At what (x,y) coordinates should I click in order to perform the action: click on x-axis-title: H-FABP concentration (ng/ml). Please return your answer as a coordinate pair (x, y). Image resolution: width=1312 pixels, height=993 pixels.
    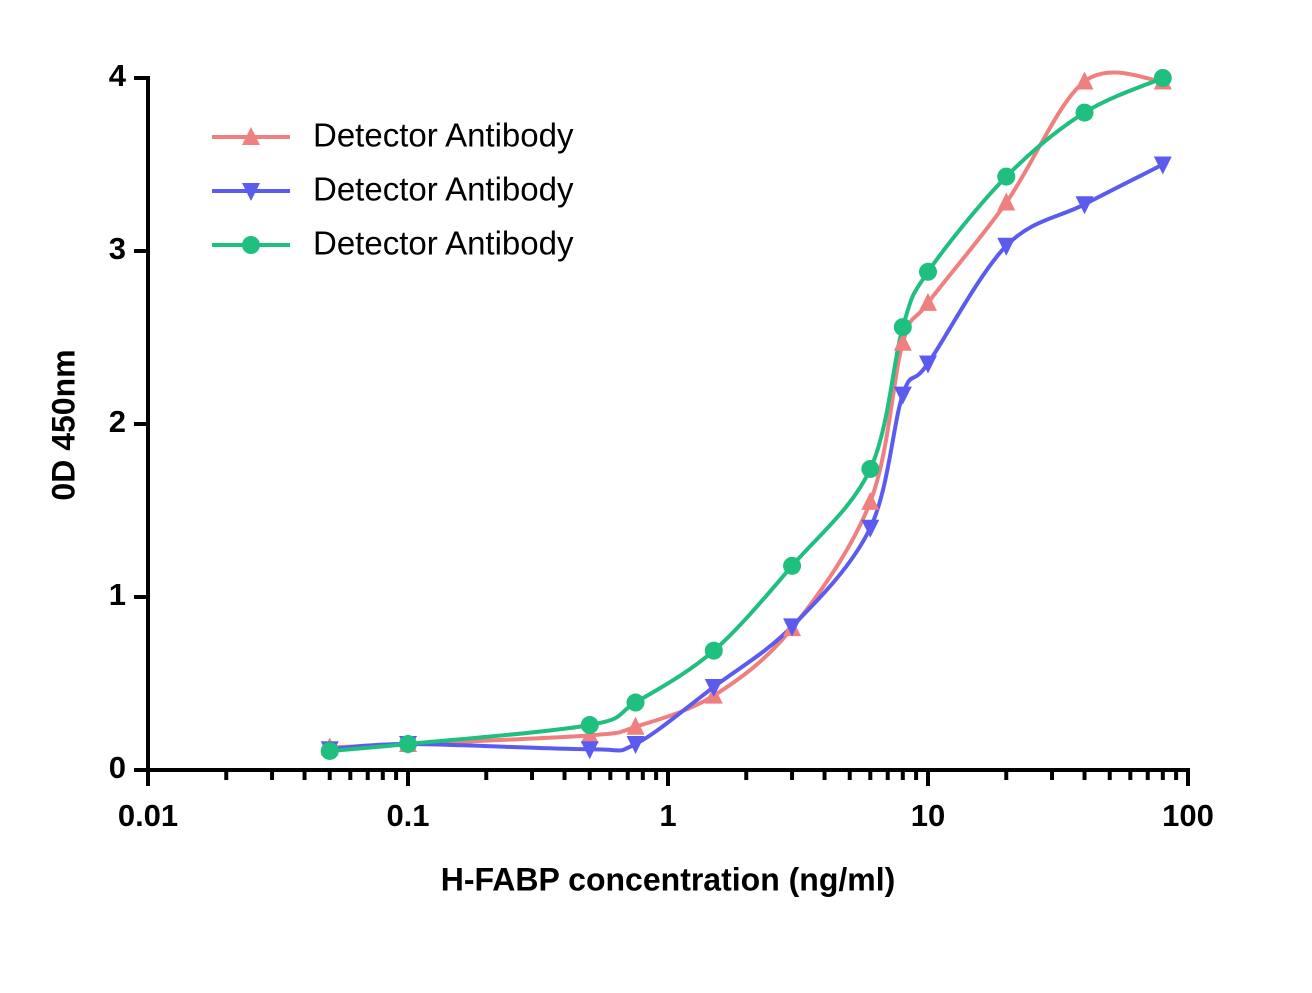
    Looking at the image, I should click on (668, 879).